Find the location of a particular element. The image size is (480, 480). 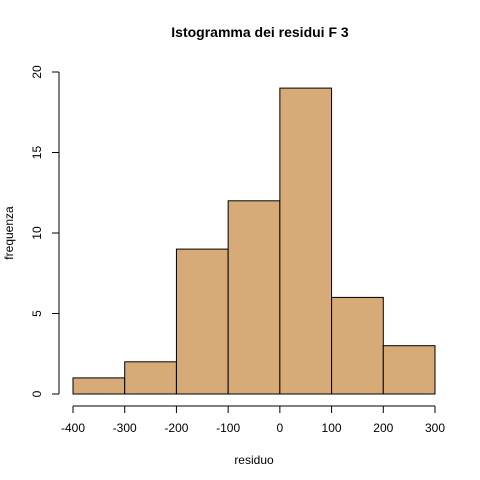

x-tick-label: 100 is located at coordinates (332, 428).